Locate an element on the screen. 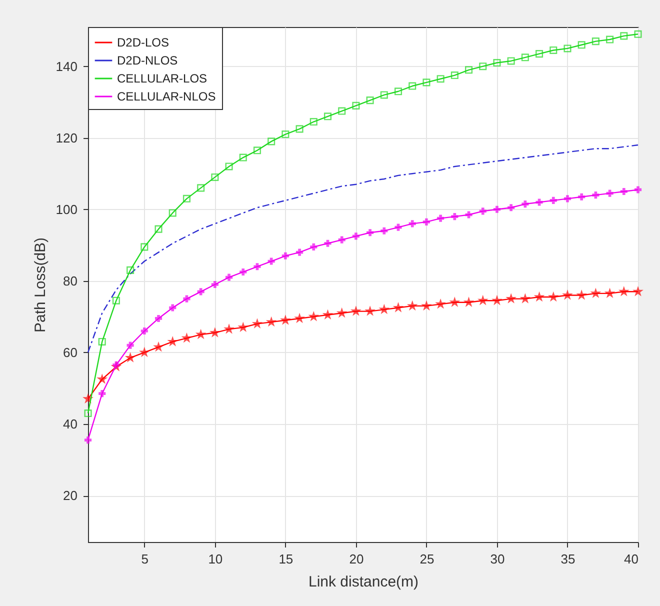  y-tick-label: 40 is located at coordinates (70, 424).